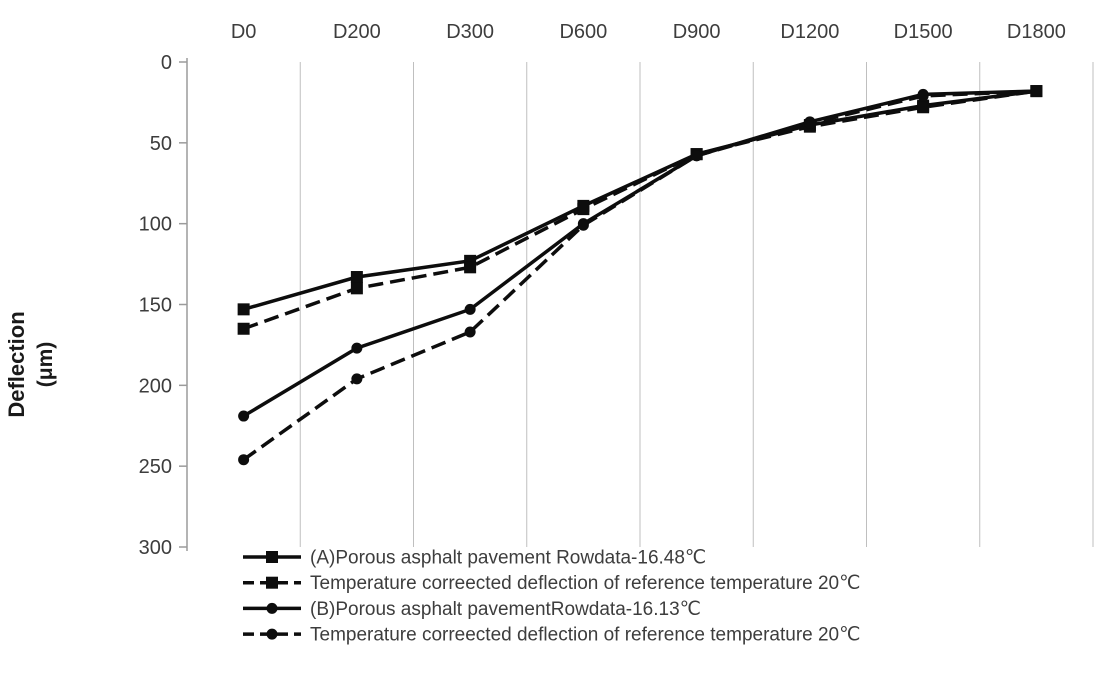 This screenshot has height=682, width=1119. I want to click on y-tick-label: 100, so click(155, 225).